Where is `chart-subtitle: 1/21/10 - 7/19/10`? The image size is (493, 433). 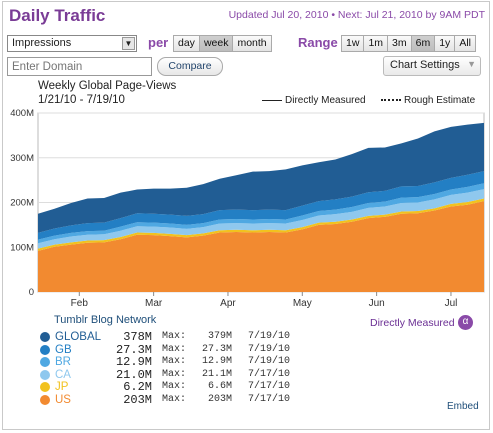
chart-subtitle: 1/21/10 - 7/19/10 is located at coordinates (81, 100).